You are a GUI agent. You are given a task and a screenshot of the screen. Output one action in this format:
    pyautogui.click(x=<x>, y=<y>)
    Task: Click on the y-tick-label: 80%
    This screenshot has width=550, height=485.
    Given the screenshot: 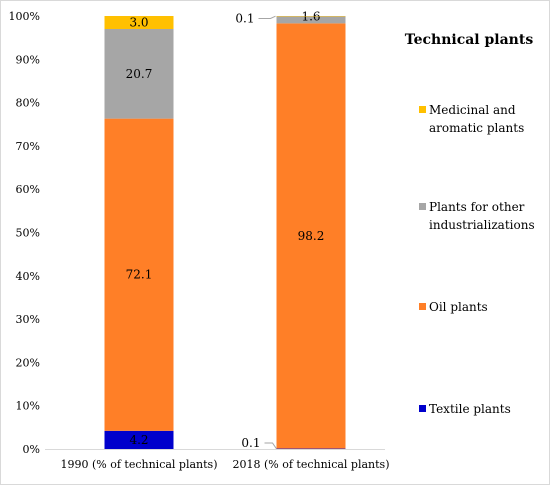 What is the action you would take?
    pyautogui.click(x=28, y=103)
    